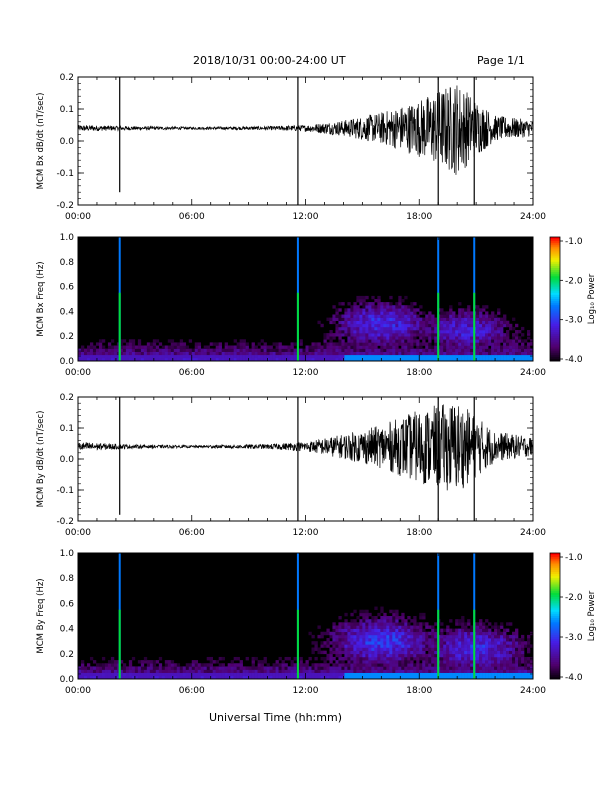 This screenshot has width=612, height=792. What do you see at coordinates (574, 360) in the screenshot?
I see `panel-1-colorbar-tick-label: -4.0` at bounding box center [574, 360].